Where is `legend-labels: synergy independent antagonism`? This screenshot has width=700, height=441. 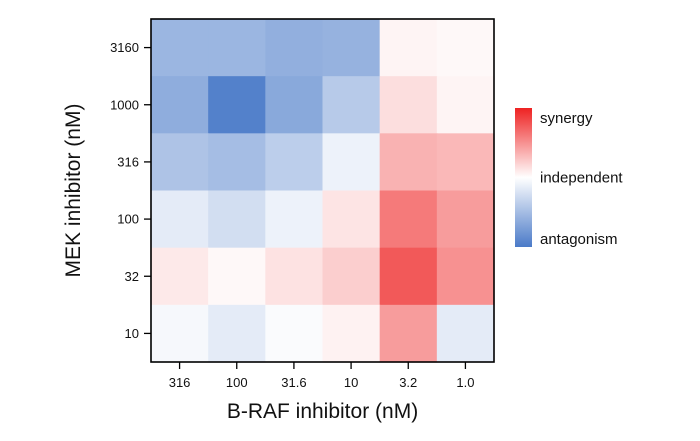 legend-labels: synergy independent antagonism is located at coordinates (581, 179).